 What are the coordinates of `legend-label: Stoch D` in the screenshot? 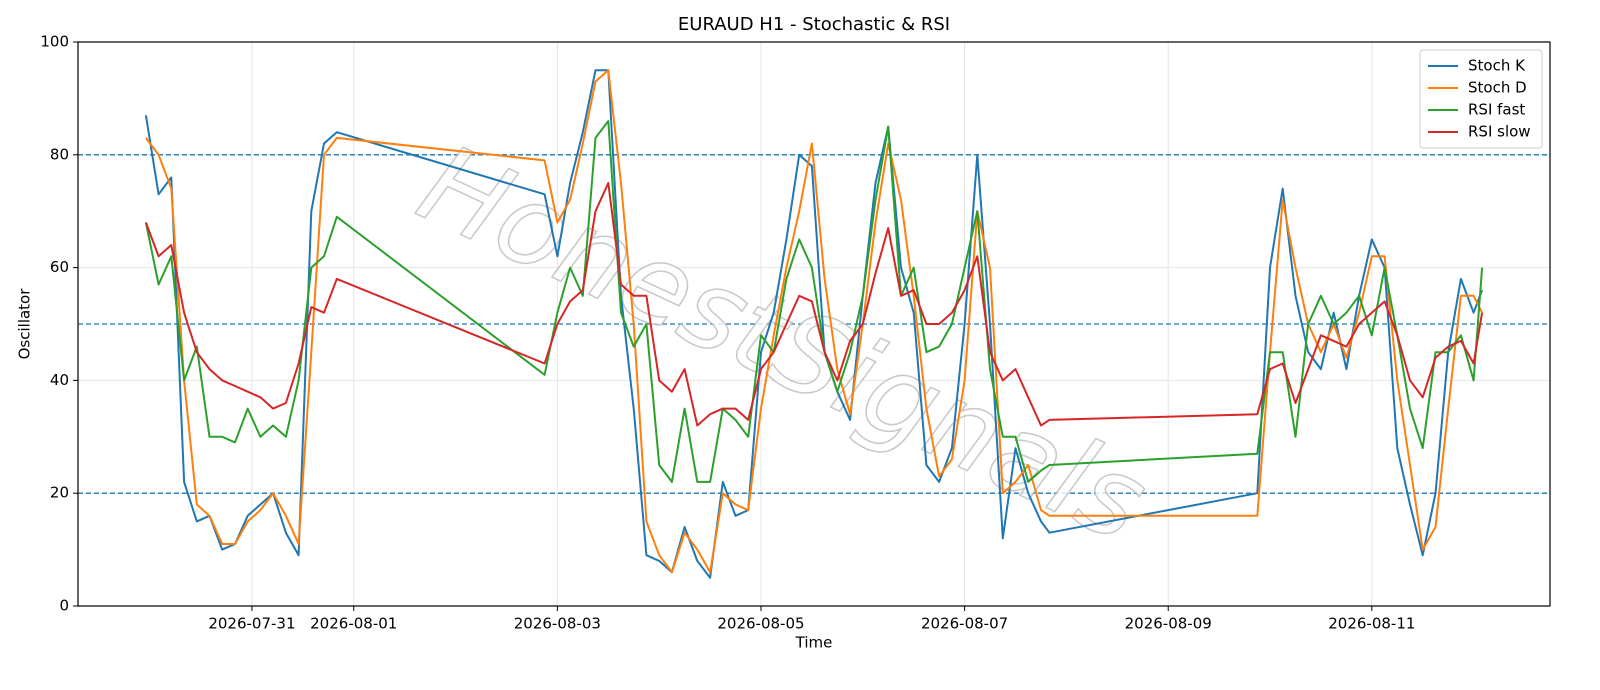 It's located at (1497, 88).